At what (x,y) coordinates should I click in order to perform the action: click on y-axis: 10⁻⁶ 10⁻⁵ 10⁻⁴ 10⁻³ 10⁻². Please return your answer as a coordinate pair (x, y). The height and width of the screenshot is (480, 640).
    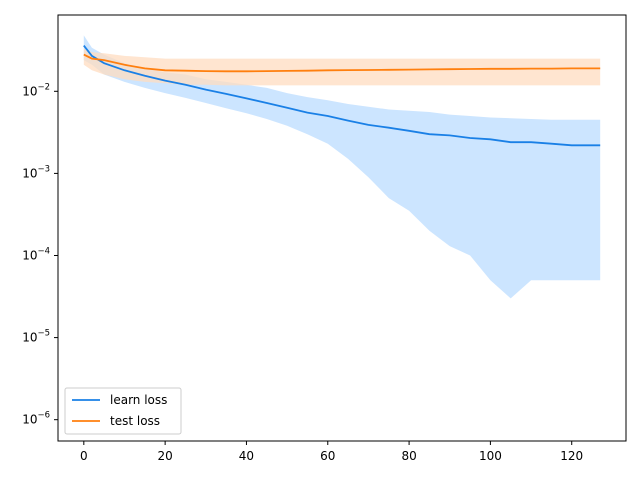
    Looking at the image, I should click on (40, 254).